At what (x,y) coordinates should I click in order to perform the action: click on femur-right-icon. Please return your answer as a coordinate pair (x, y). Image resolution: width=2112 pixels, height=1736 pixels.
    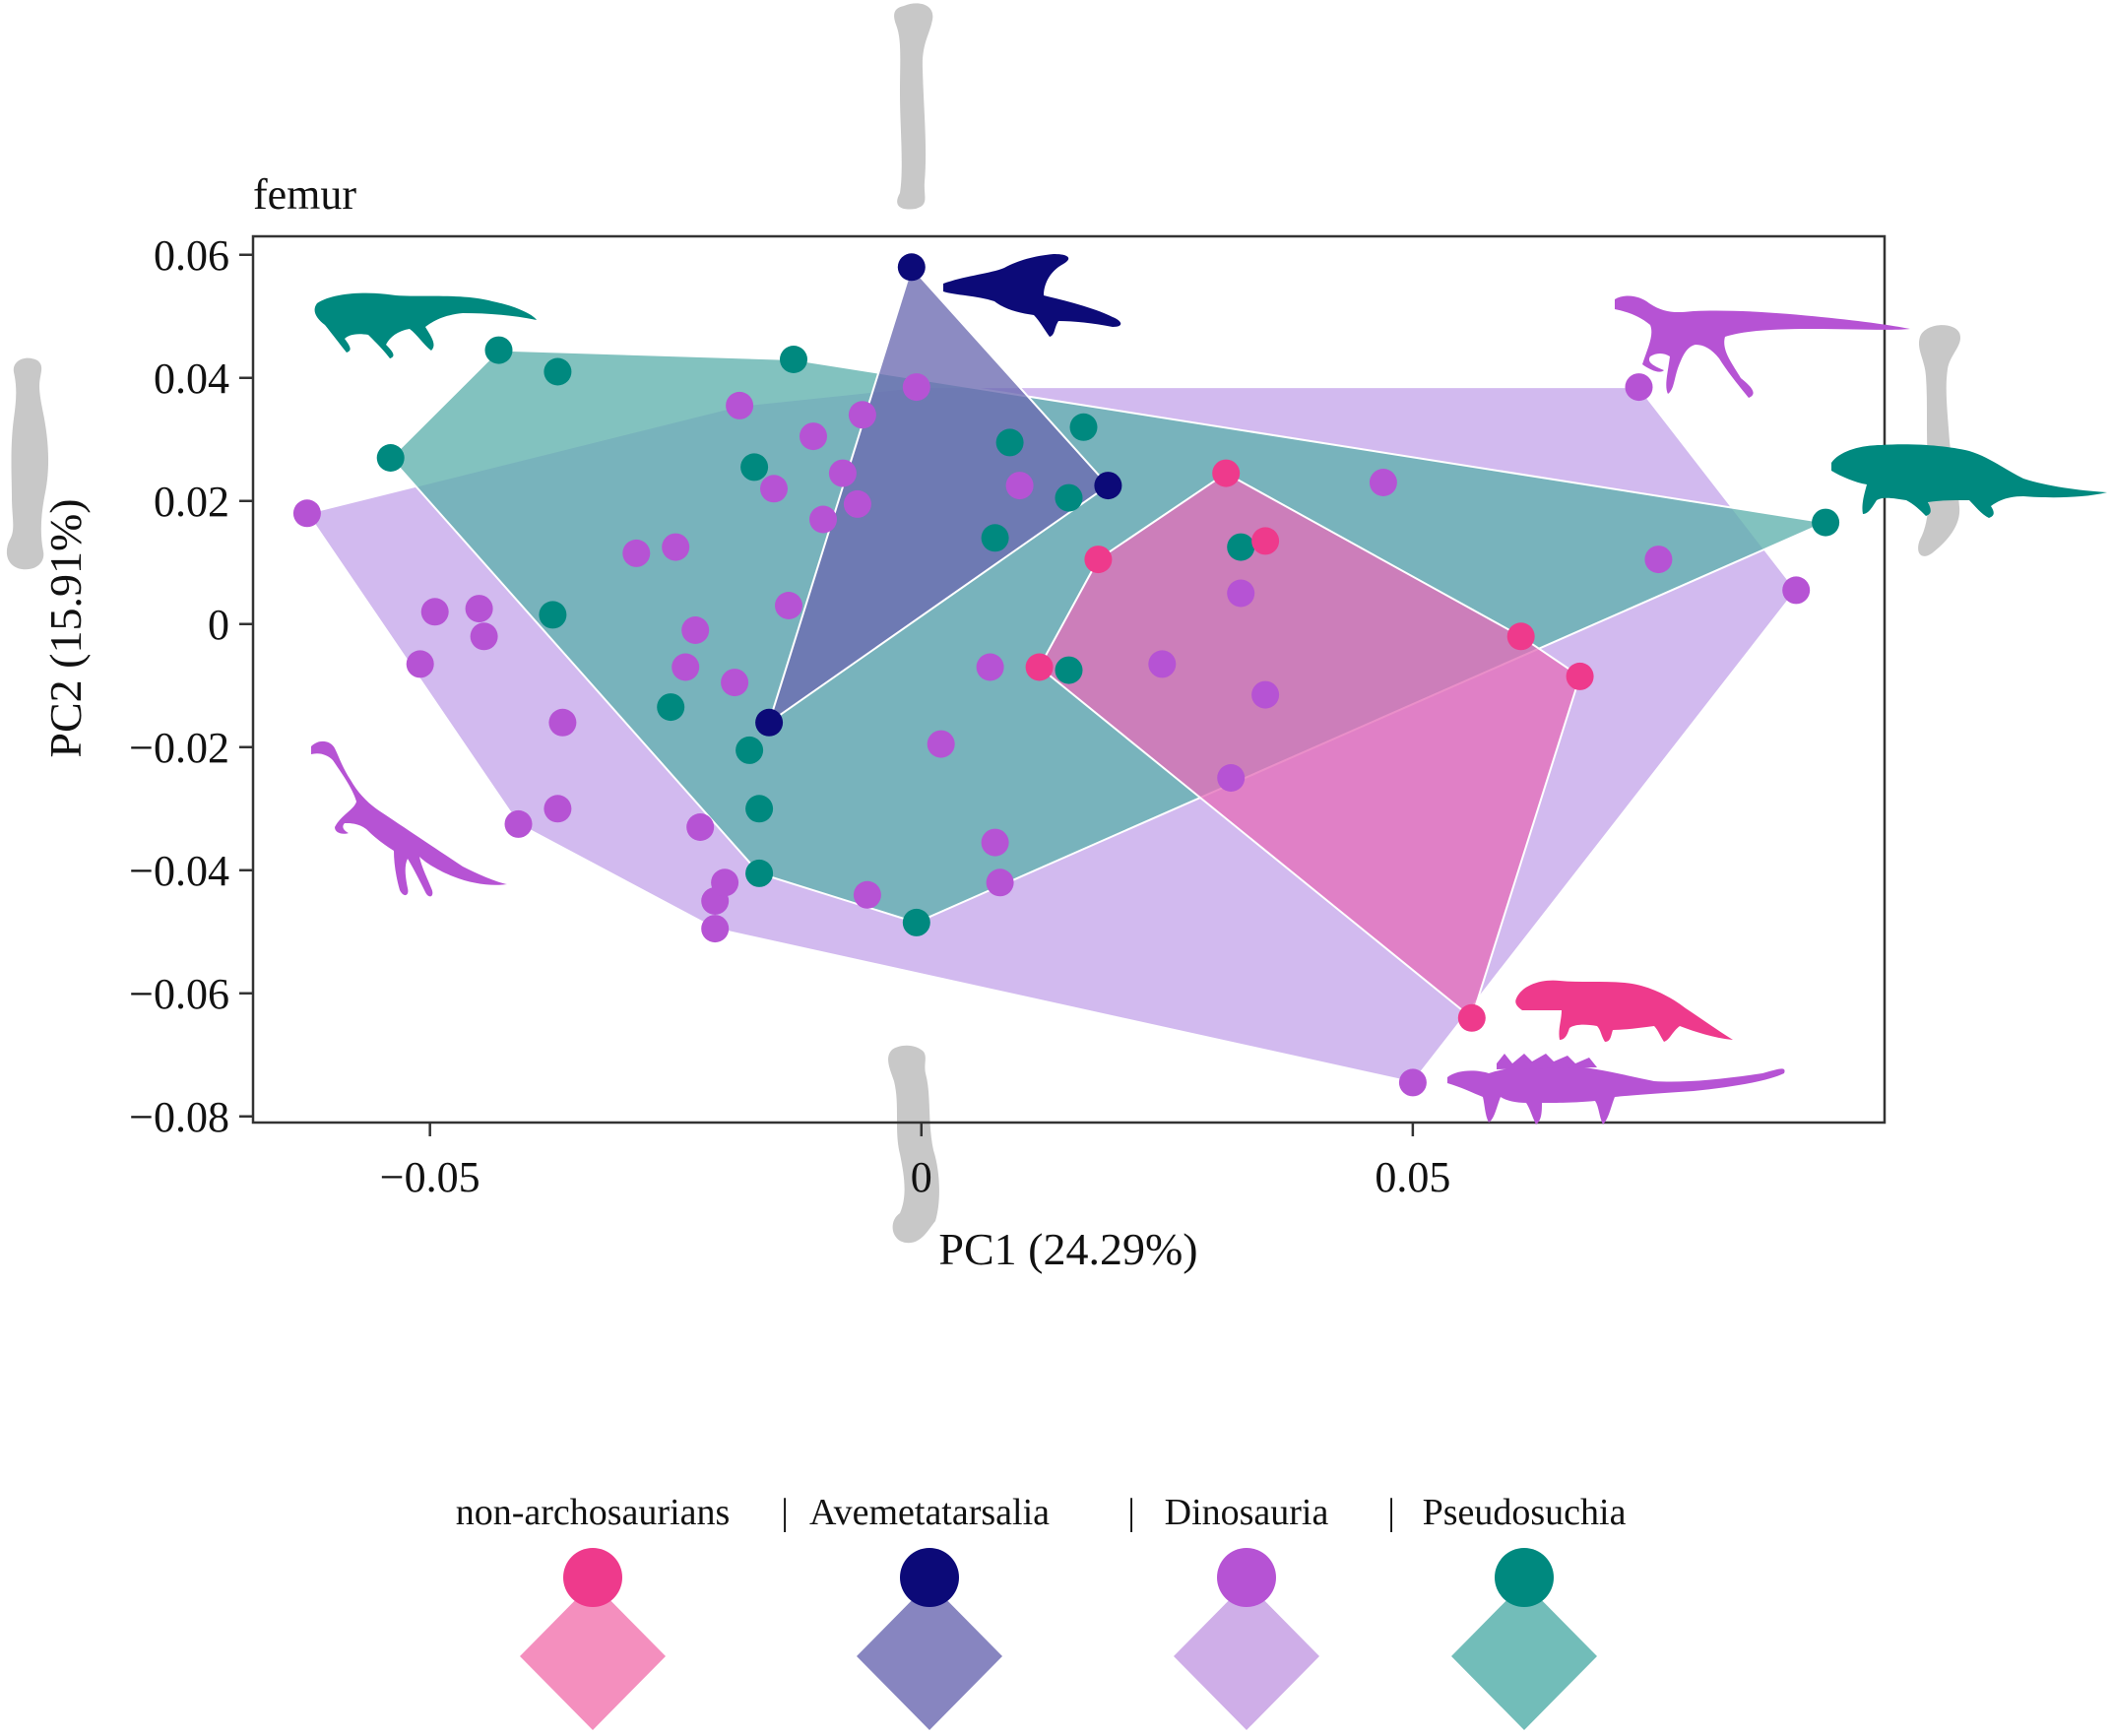
    Looking at the image, I should click on (1939, 440).